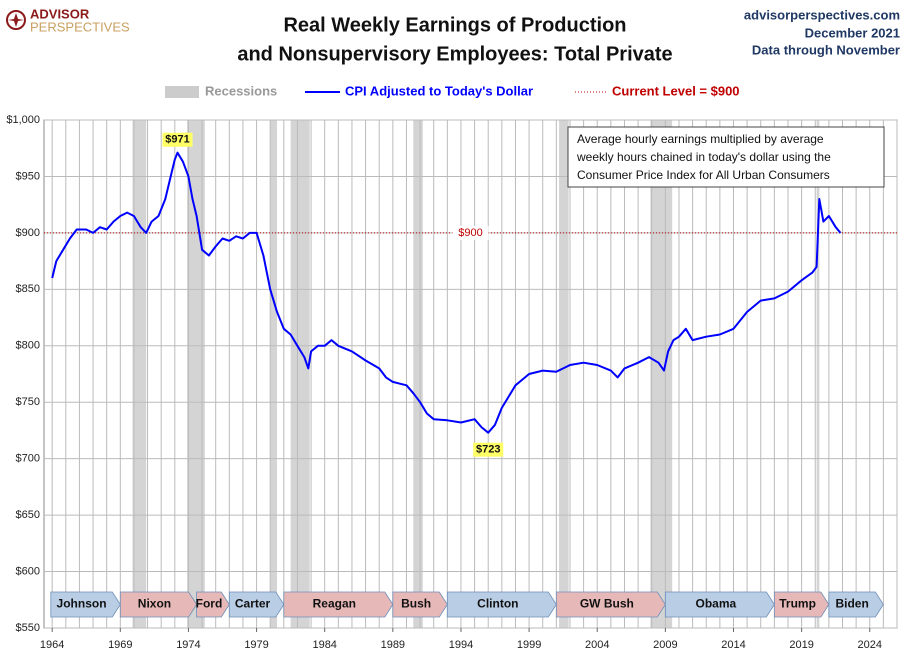 The image size is (910, 661). I want to click on y-tick-label: $850, so click(28, 289).